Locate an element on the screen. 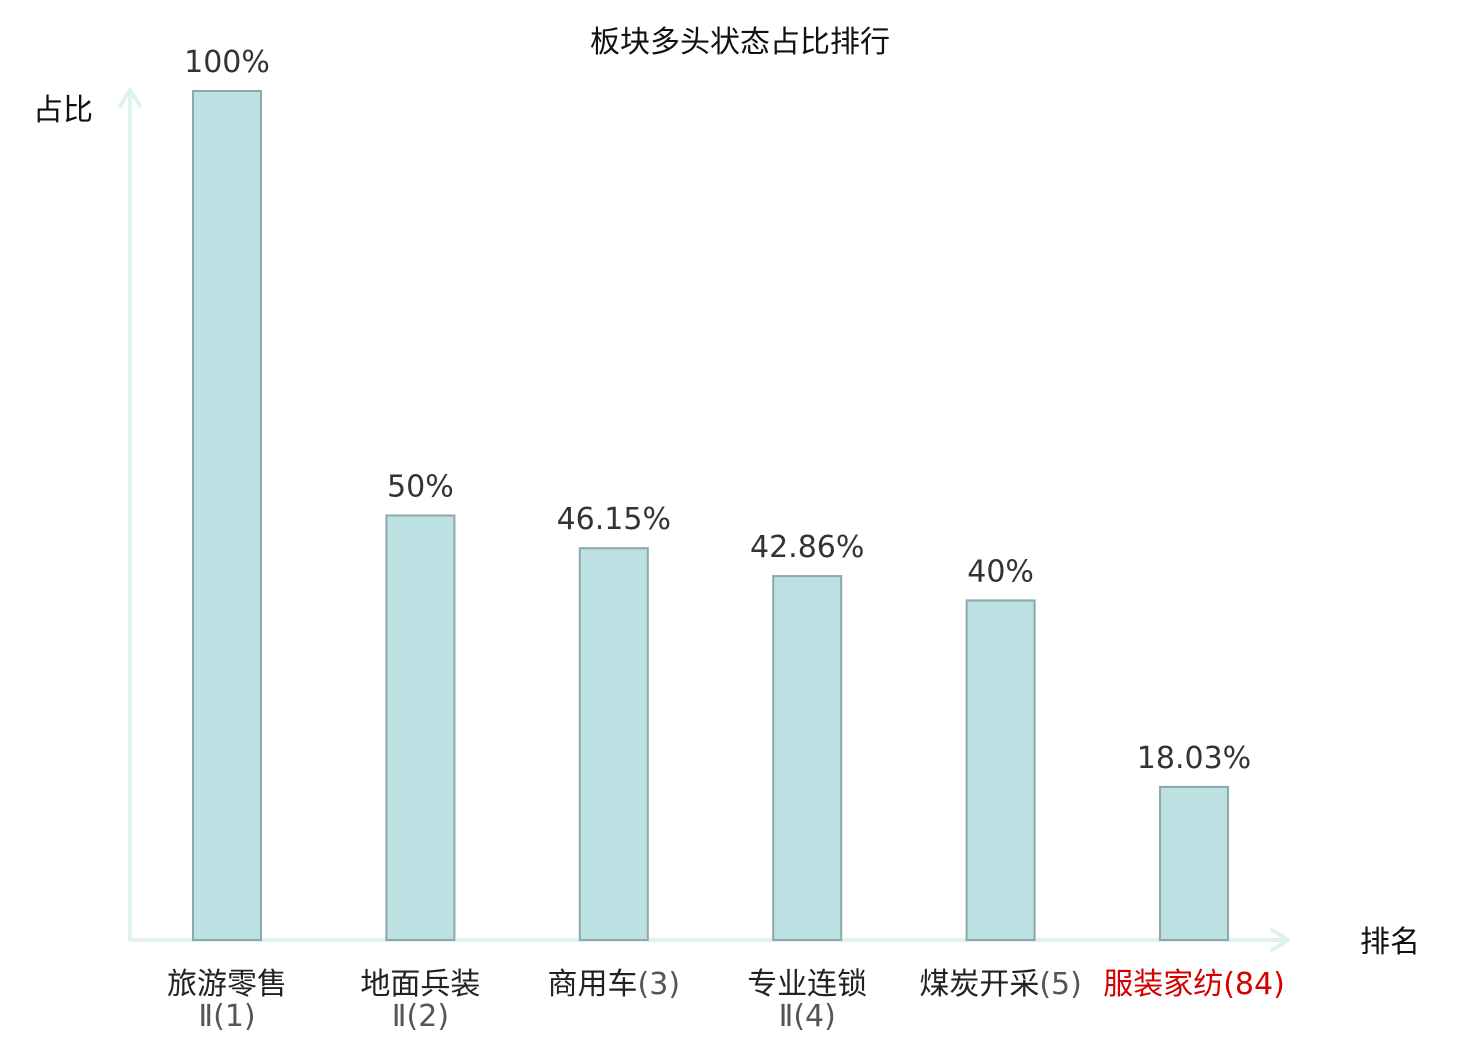 Image resolution: width=1480 pixels, height=1040 pixels. x-tick-label: 专业连锁 is located at coordinates (807, 984).